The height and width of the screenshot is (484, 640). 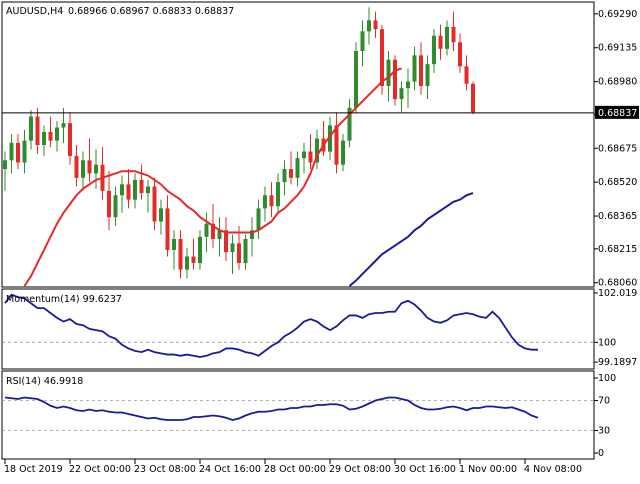 What do you see at coordinates (44, 381) in the screenshot?
I see `rsi-label: RSI(14) 46.9918` at bounding box center [44, 381].